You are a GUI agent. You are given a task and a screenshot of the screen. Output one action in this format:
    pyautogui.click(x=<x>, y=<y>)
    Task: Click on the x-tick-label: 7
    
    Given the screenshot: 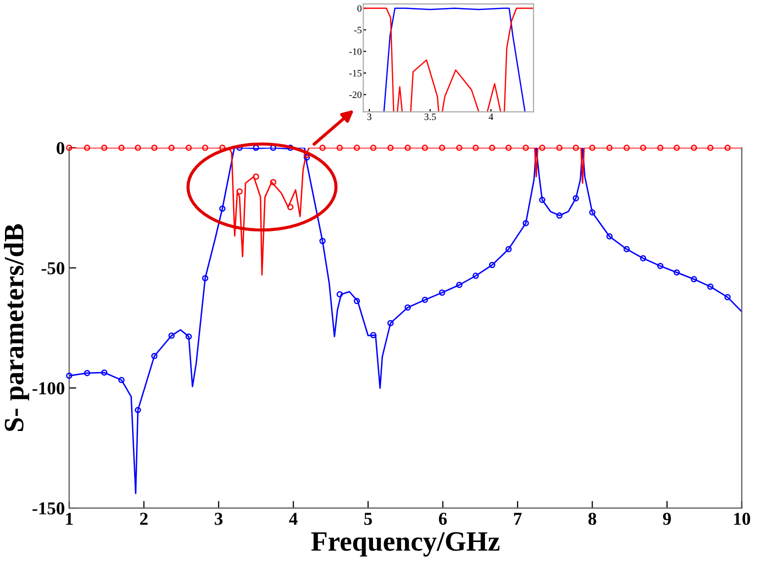 What is the action you would take?
    pyautogui.click(x=518, y=518)
    